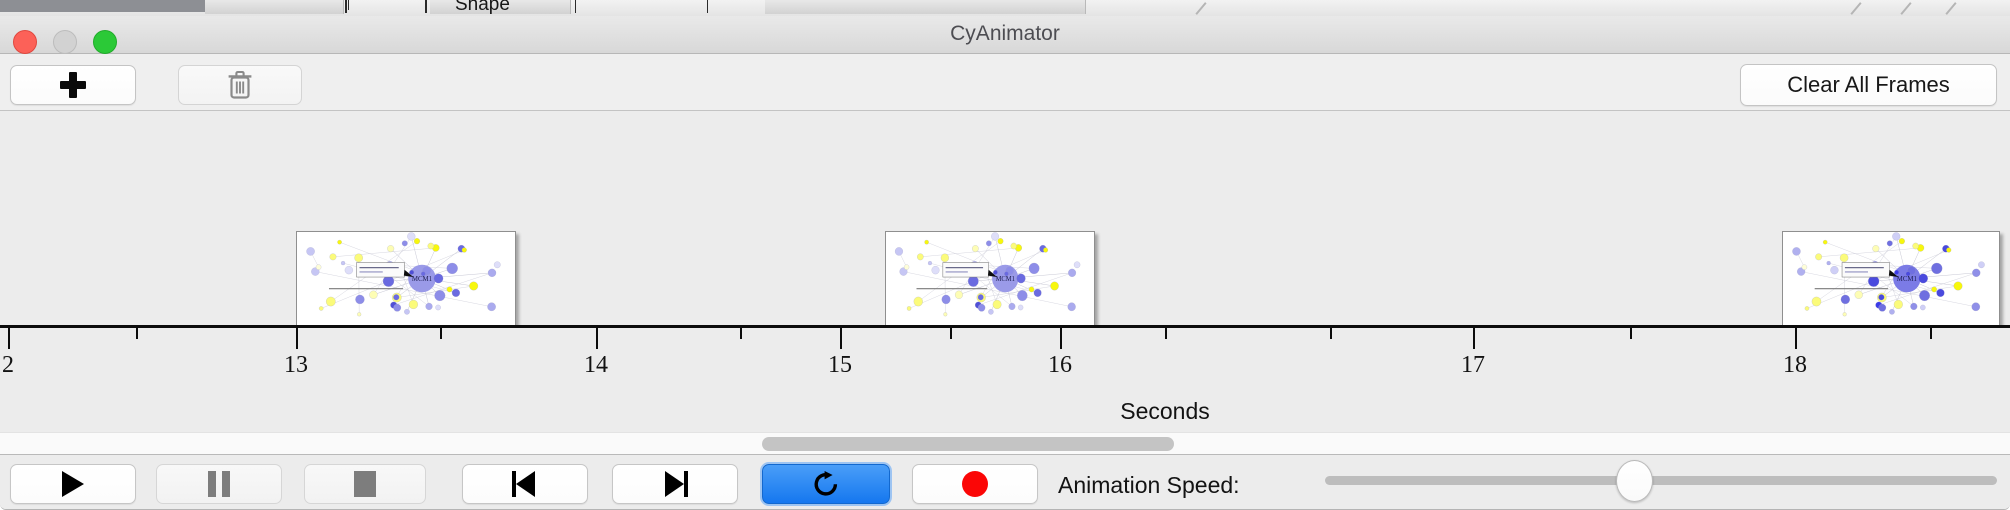 Image resolution: width=2010 pixels, height=510 pixels. I want to click on axis-tick-label: 13, so click(296, 365).